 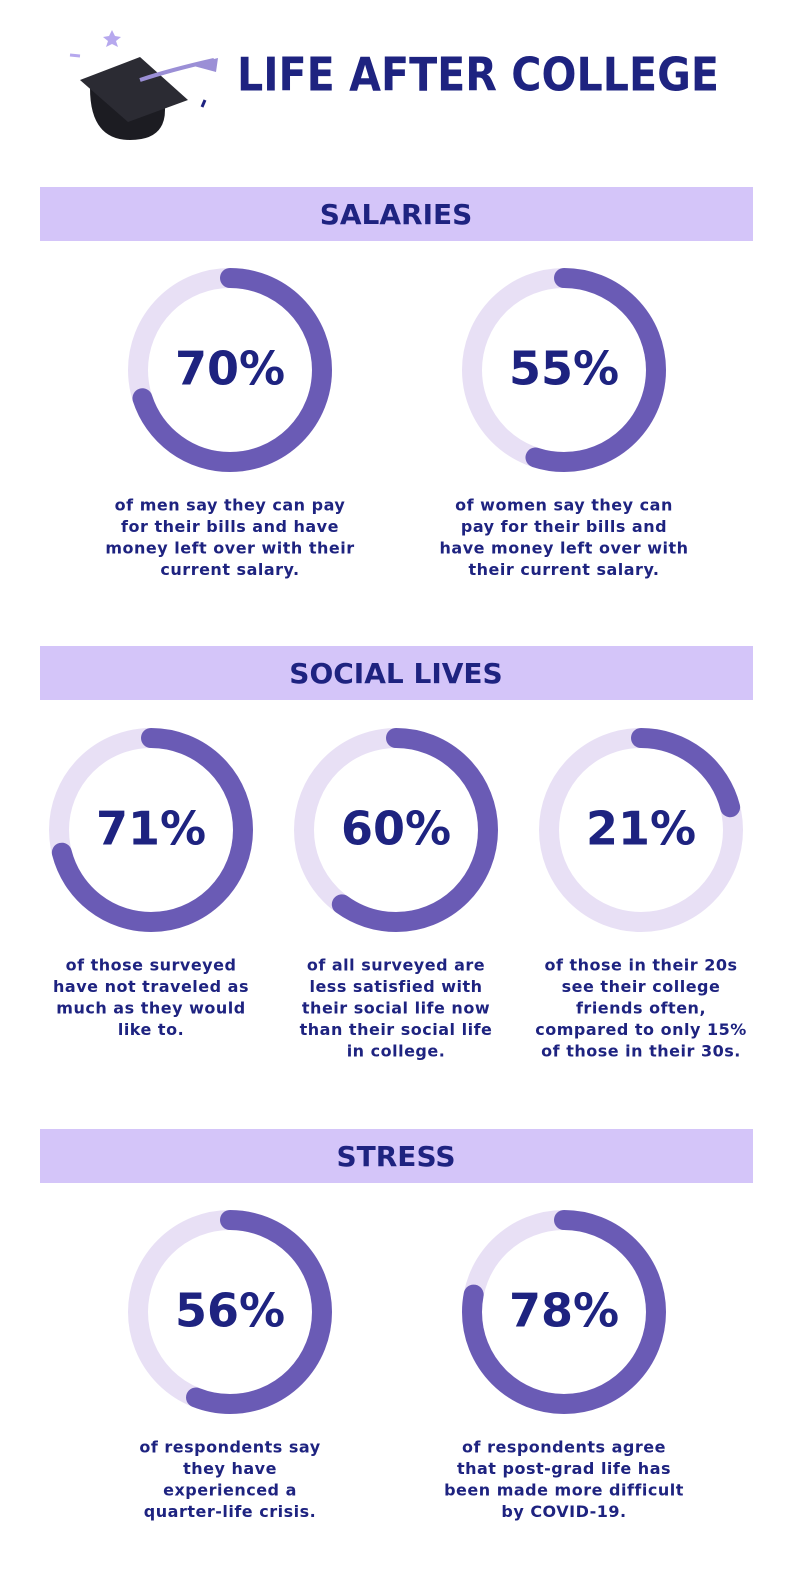 I want to click on description: their current salary., so click(x=564, y=569).